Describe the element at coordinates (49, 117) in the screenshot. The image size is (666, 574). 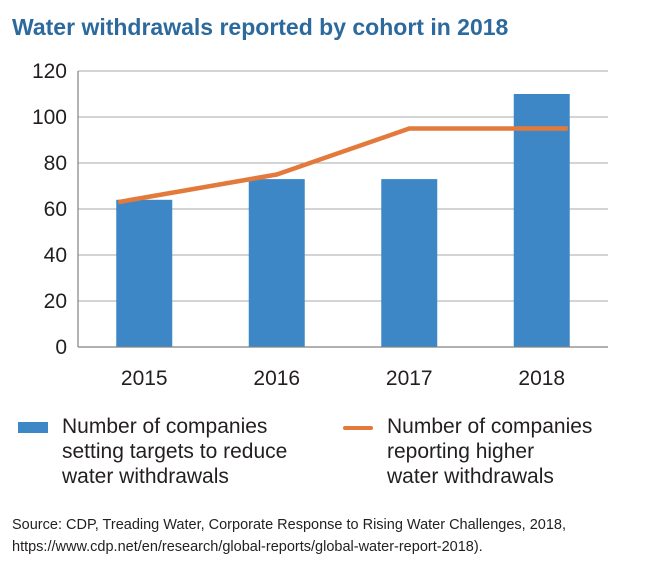
I see `y-tick-label: 100` at that location.